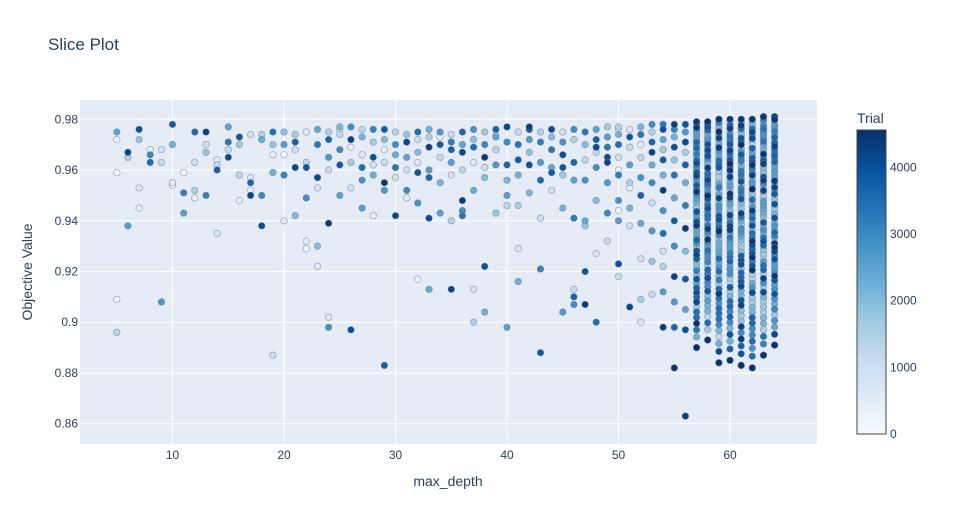 The height and width of the screenshot is (525, 966). Describe the element at coordinates (451, 455) in the screenshot. I see `x-axis-ticks: 10 20 30 40 50 60` at that location.